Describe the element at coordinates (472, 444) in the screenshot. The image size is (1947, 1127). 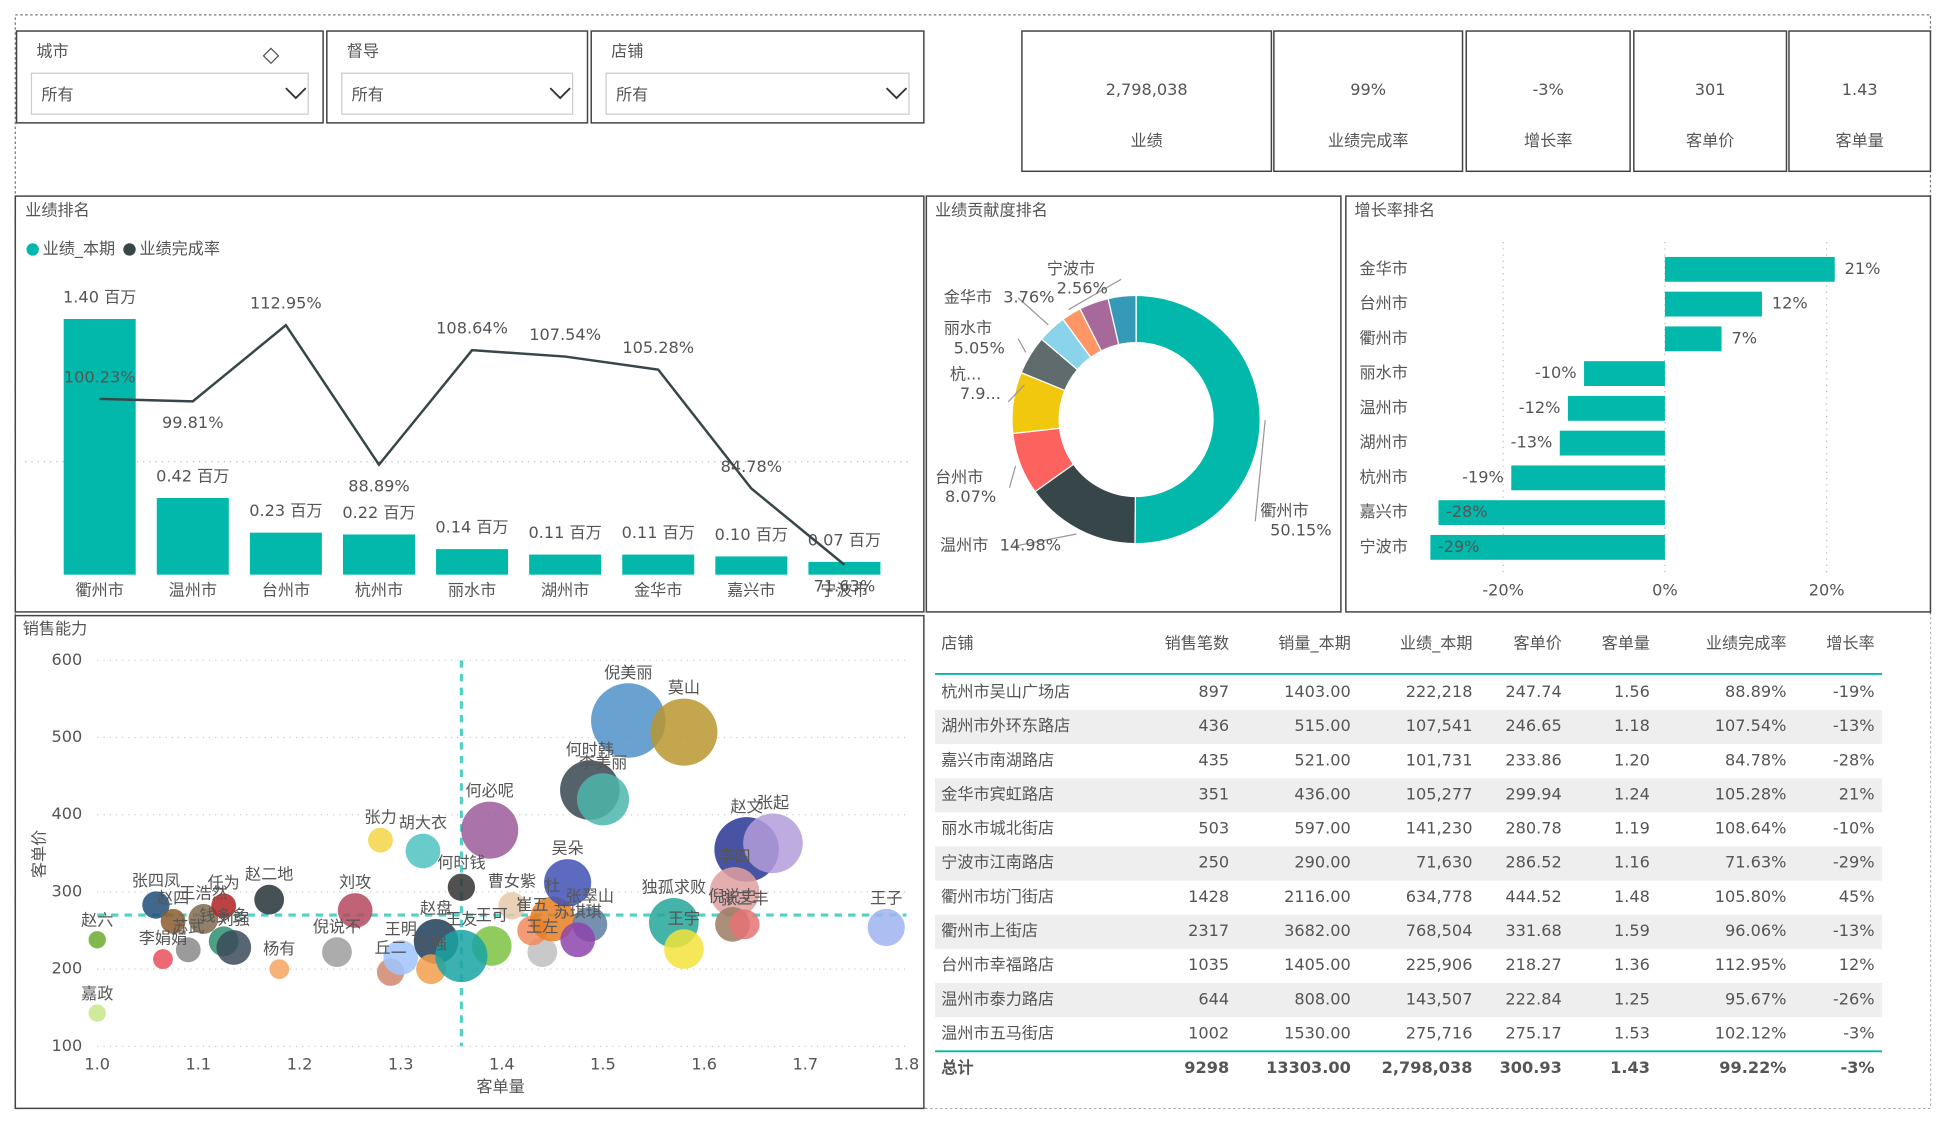
I see `line` at that location.